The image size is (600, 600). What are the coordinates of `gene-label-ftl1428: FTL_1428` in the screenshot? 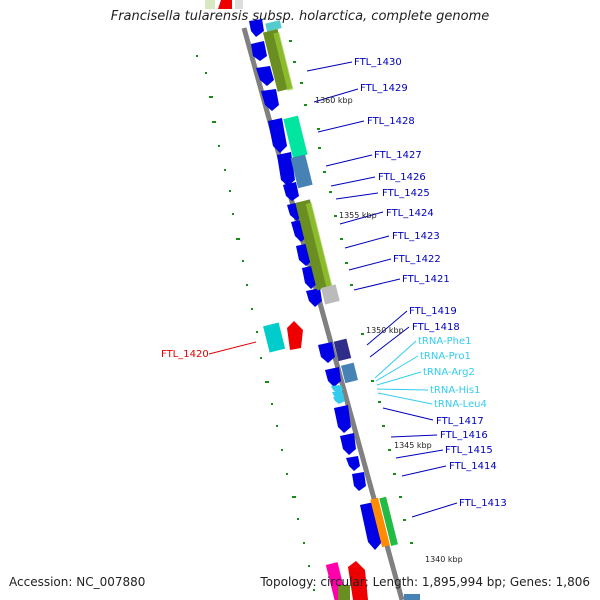 It's located at (391, 121).